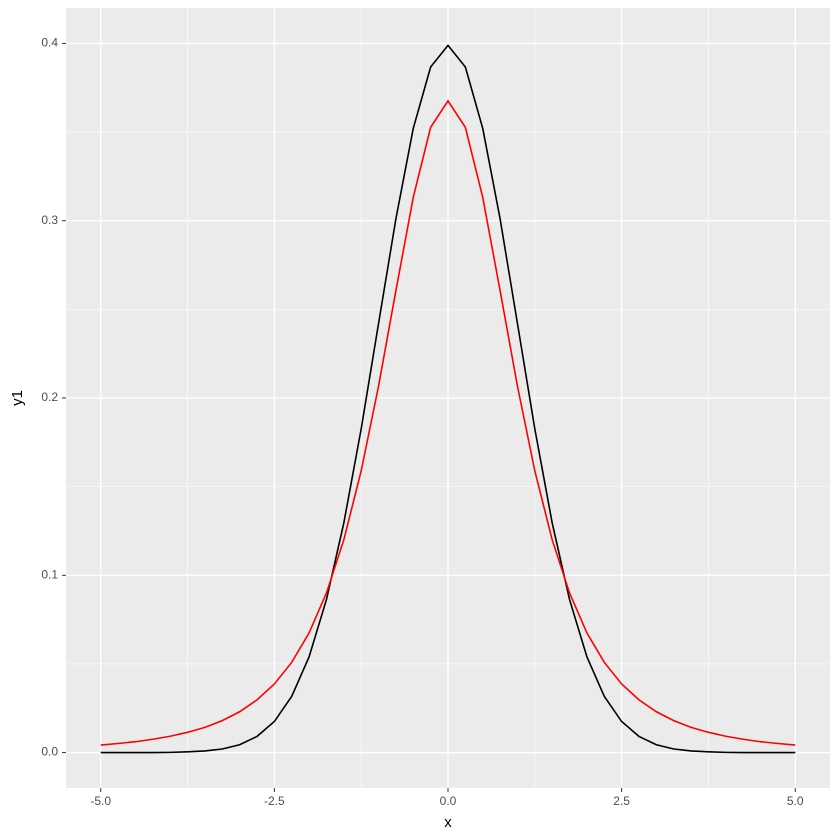  What do you see at coordinates (448, 801) in the screenshot?
I see `x-tick-label: 0.0` at bounding box center [448, 801].